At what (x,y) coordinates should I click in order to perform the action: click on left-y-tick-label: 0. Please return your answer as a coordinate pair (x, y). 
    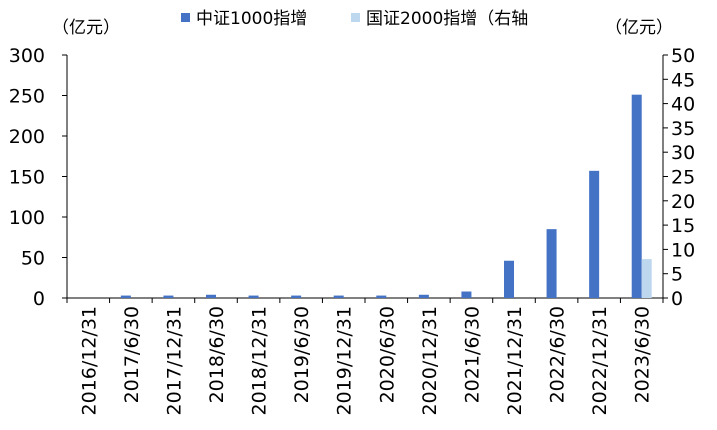
    Looking at the image, I should click on (39, 299).